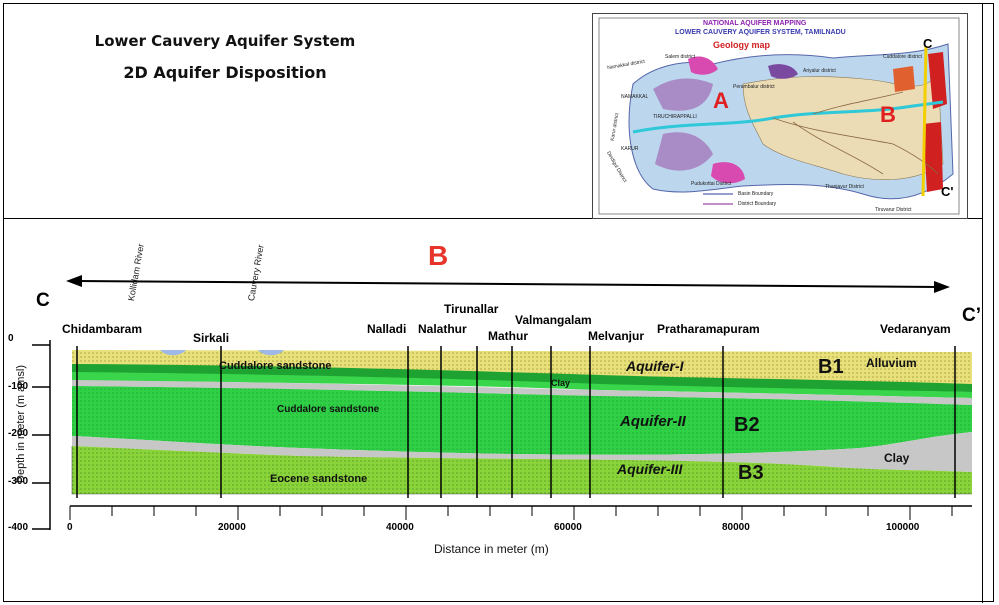  What do you see at coordinates (751, 473) in the screenshot?
I see `unit-label-b3: B3` at bounding box center [751, 473].